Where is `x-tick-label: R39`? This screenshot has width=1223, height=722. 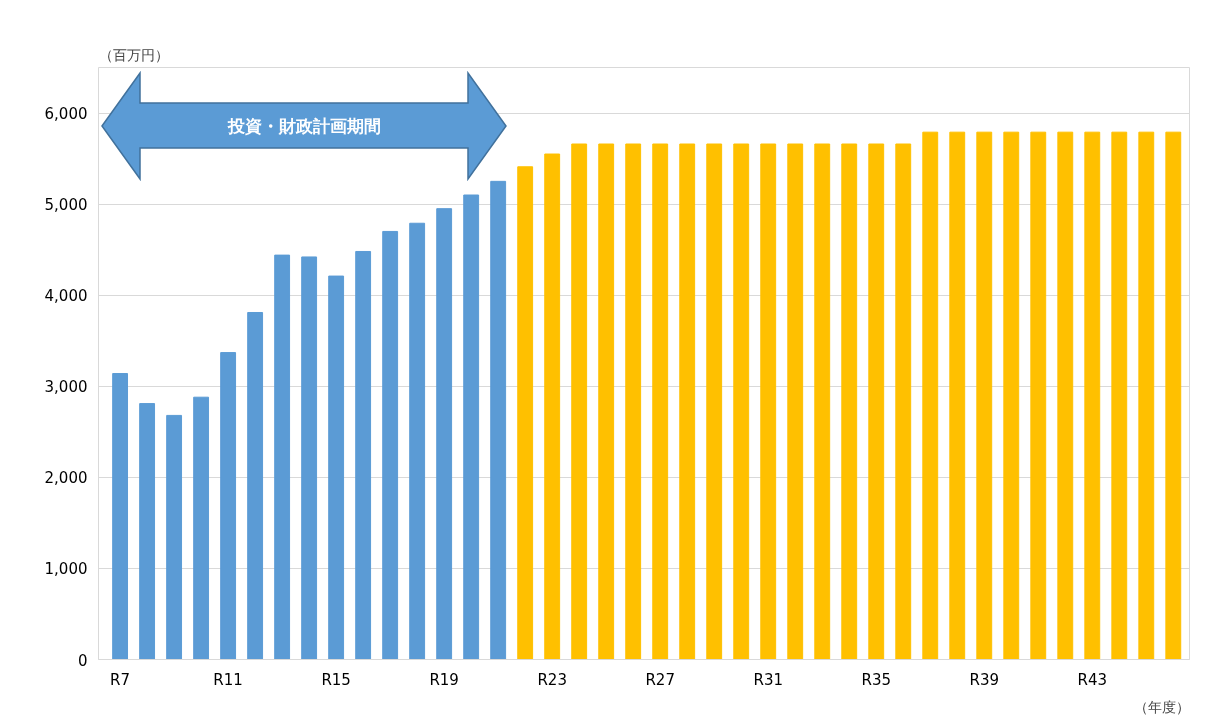
x-tick-label: R39 is located at coordinates (984, 679).